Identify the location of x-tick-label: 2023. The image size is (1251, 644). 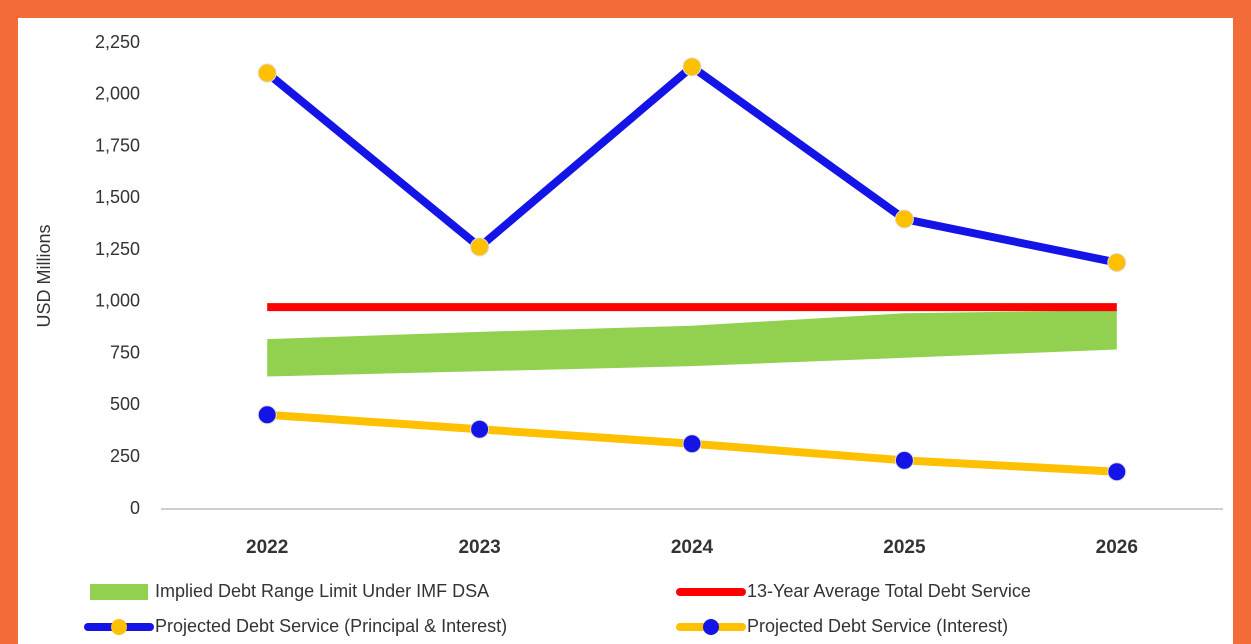
(479, 547).